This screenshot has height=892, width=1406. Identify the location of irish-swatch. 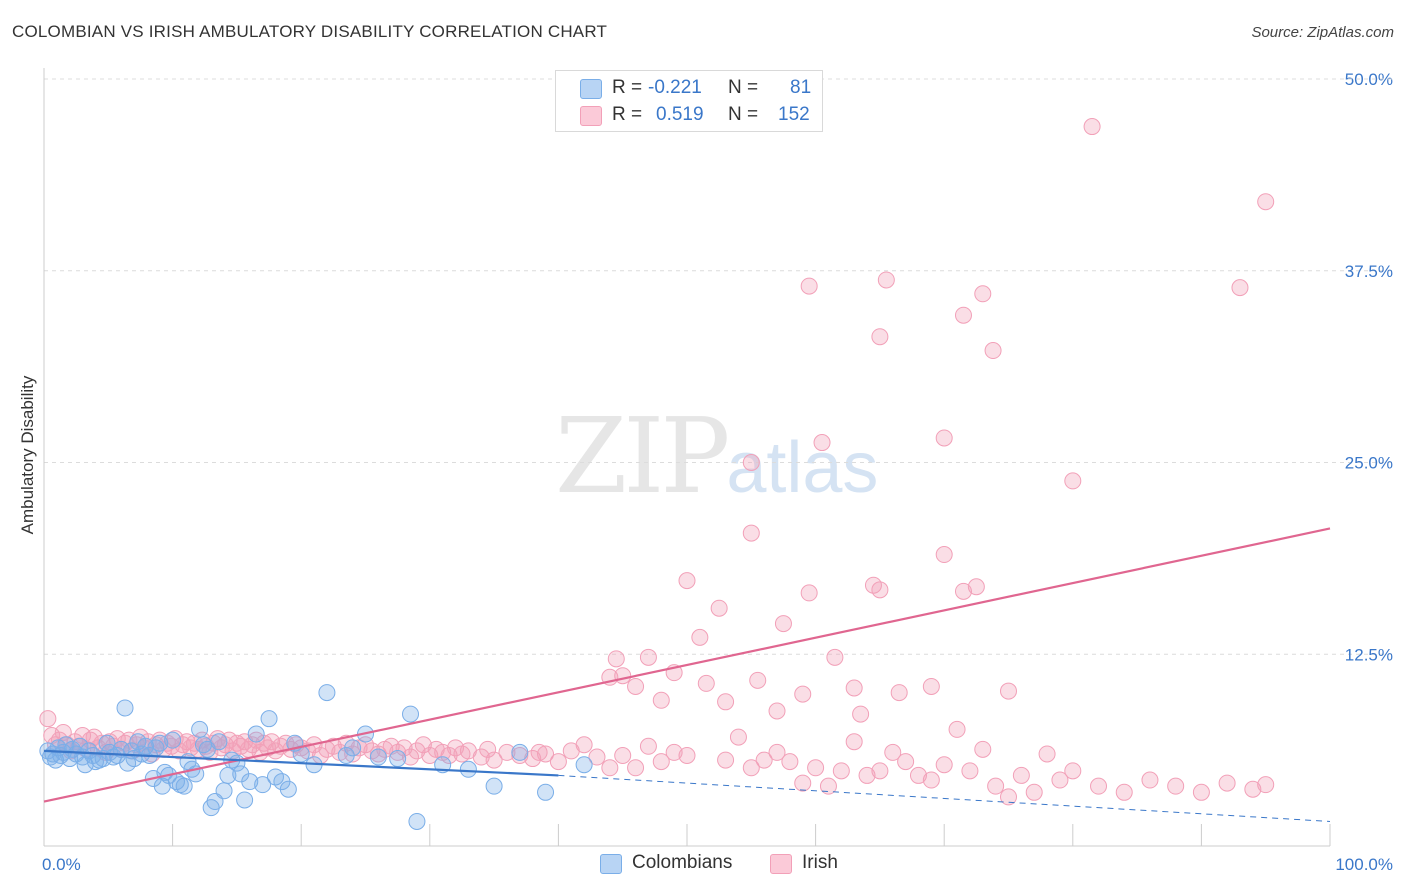
(591, 116).